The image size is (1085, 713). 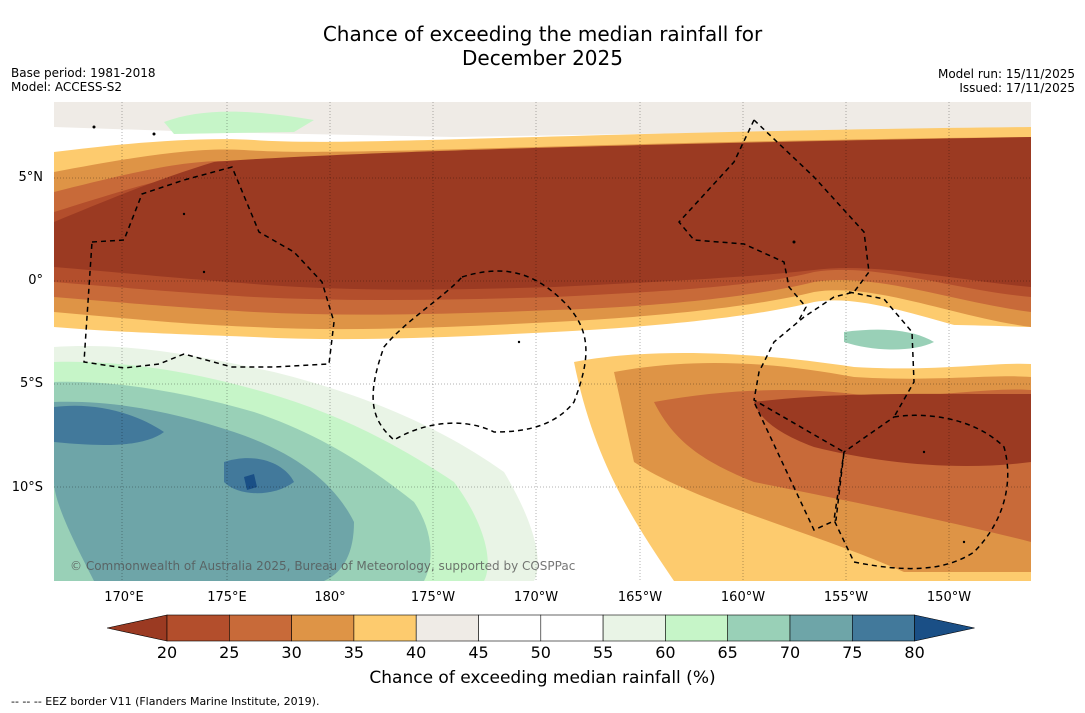 I want to click on base-period: Base period: 1981-2018, so click(x=83, y=73).